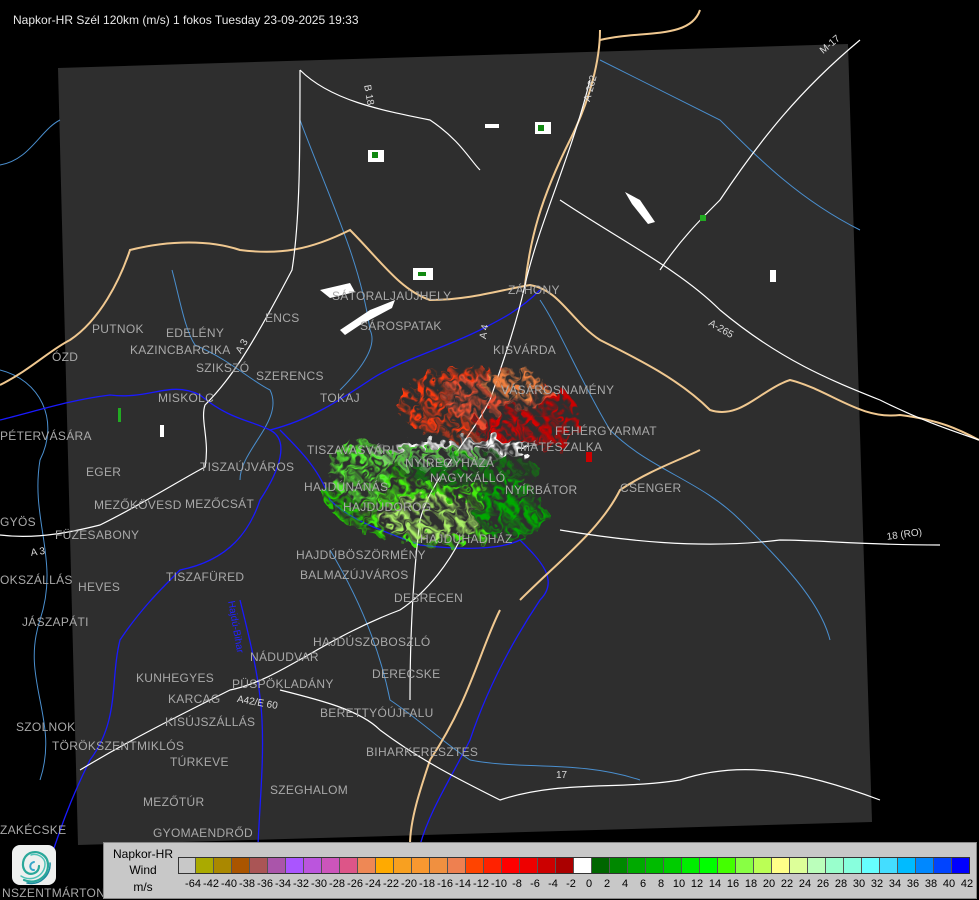 The image size is (979, 900). What do you see at coordinates (466, 539) in the screenshot?
I see `city-label: HAJDÚHADHÁZ` at bounding box center [466, 539].